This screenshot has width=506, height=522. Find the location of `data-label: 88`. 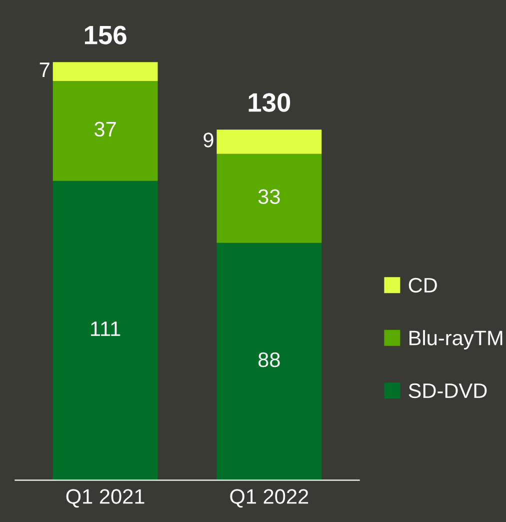

data-label: 88 is located at coordinates (269, 360).